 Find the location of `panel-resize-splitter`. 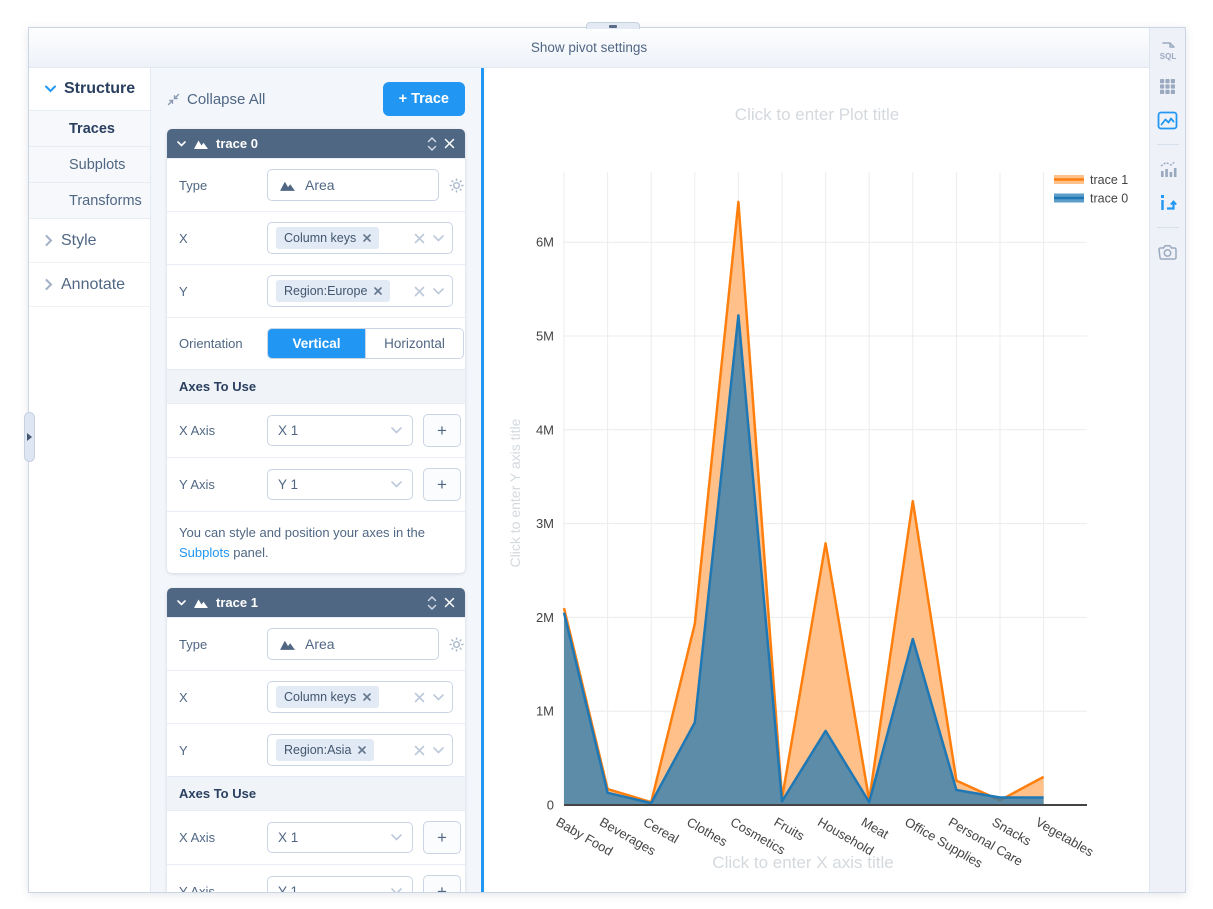

panel-resize-splitter is located at coordinates (482, 480).